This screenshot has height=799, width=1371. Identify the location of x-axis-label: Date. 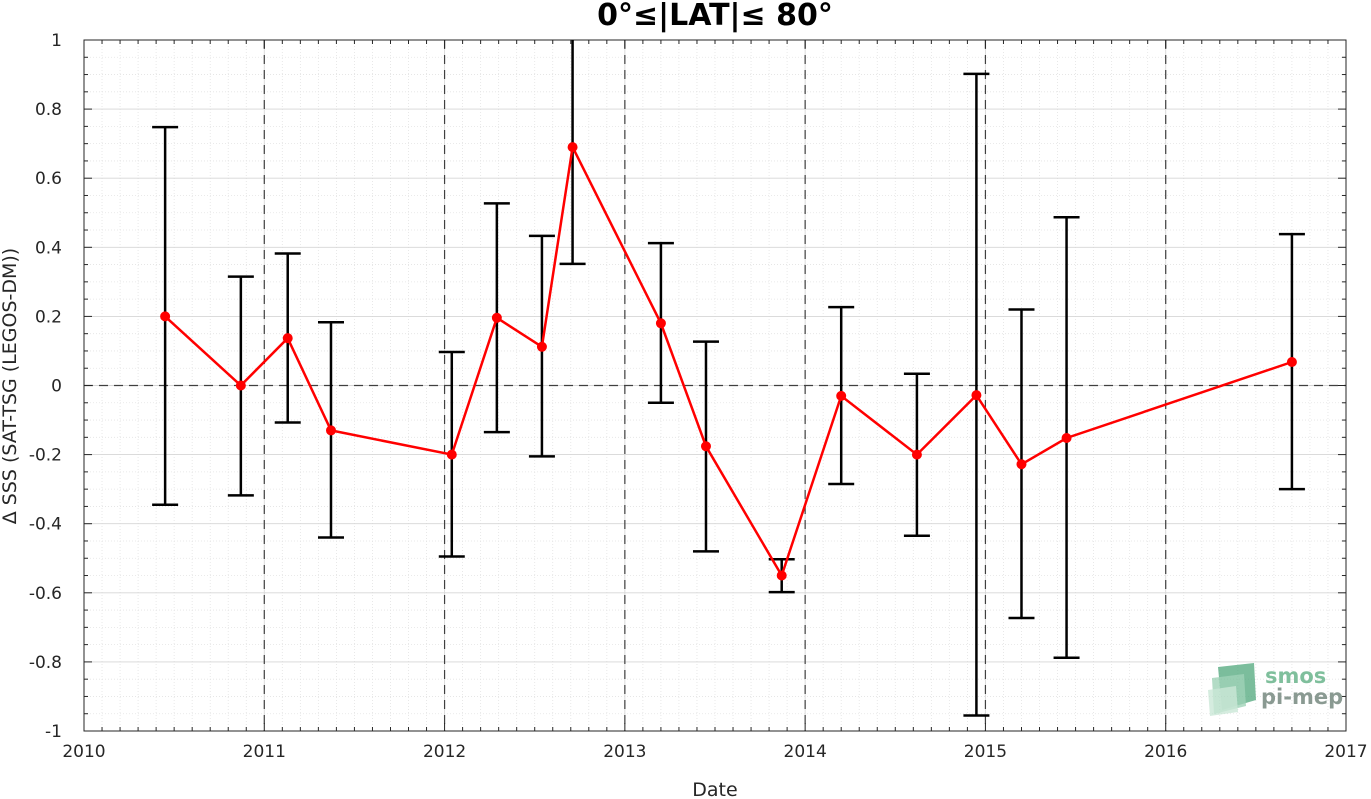
(714, 789).